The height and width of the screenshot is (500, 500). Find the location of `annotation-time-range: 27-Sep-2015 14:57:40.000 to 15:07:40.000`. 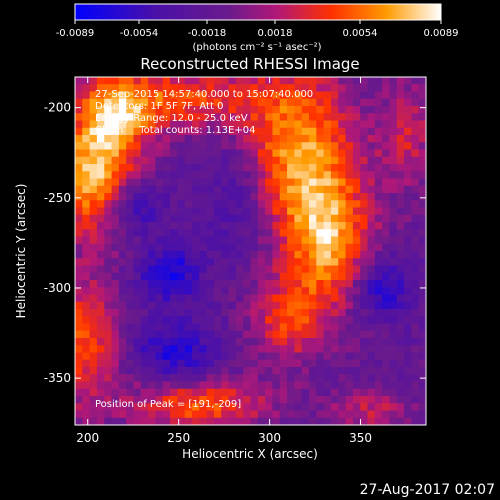

annotation-time-range: 27-Sep-2015 14:57:40.000 to 15:07:40.000 is located at coordinates (204, 94).